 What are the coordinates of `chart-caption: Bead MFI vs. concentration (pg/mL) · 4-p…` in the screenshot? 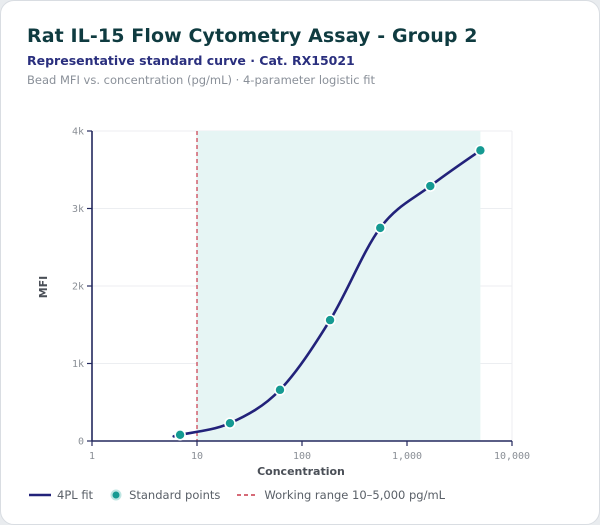 It's located at (201, 80).